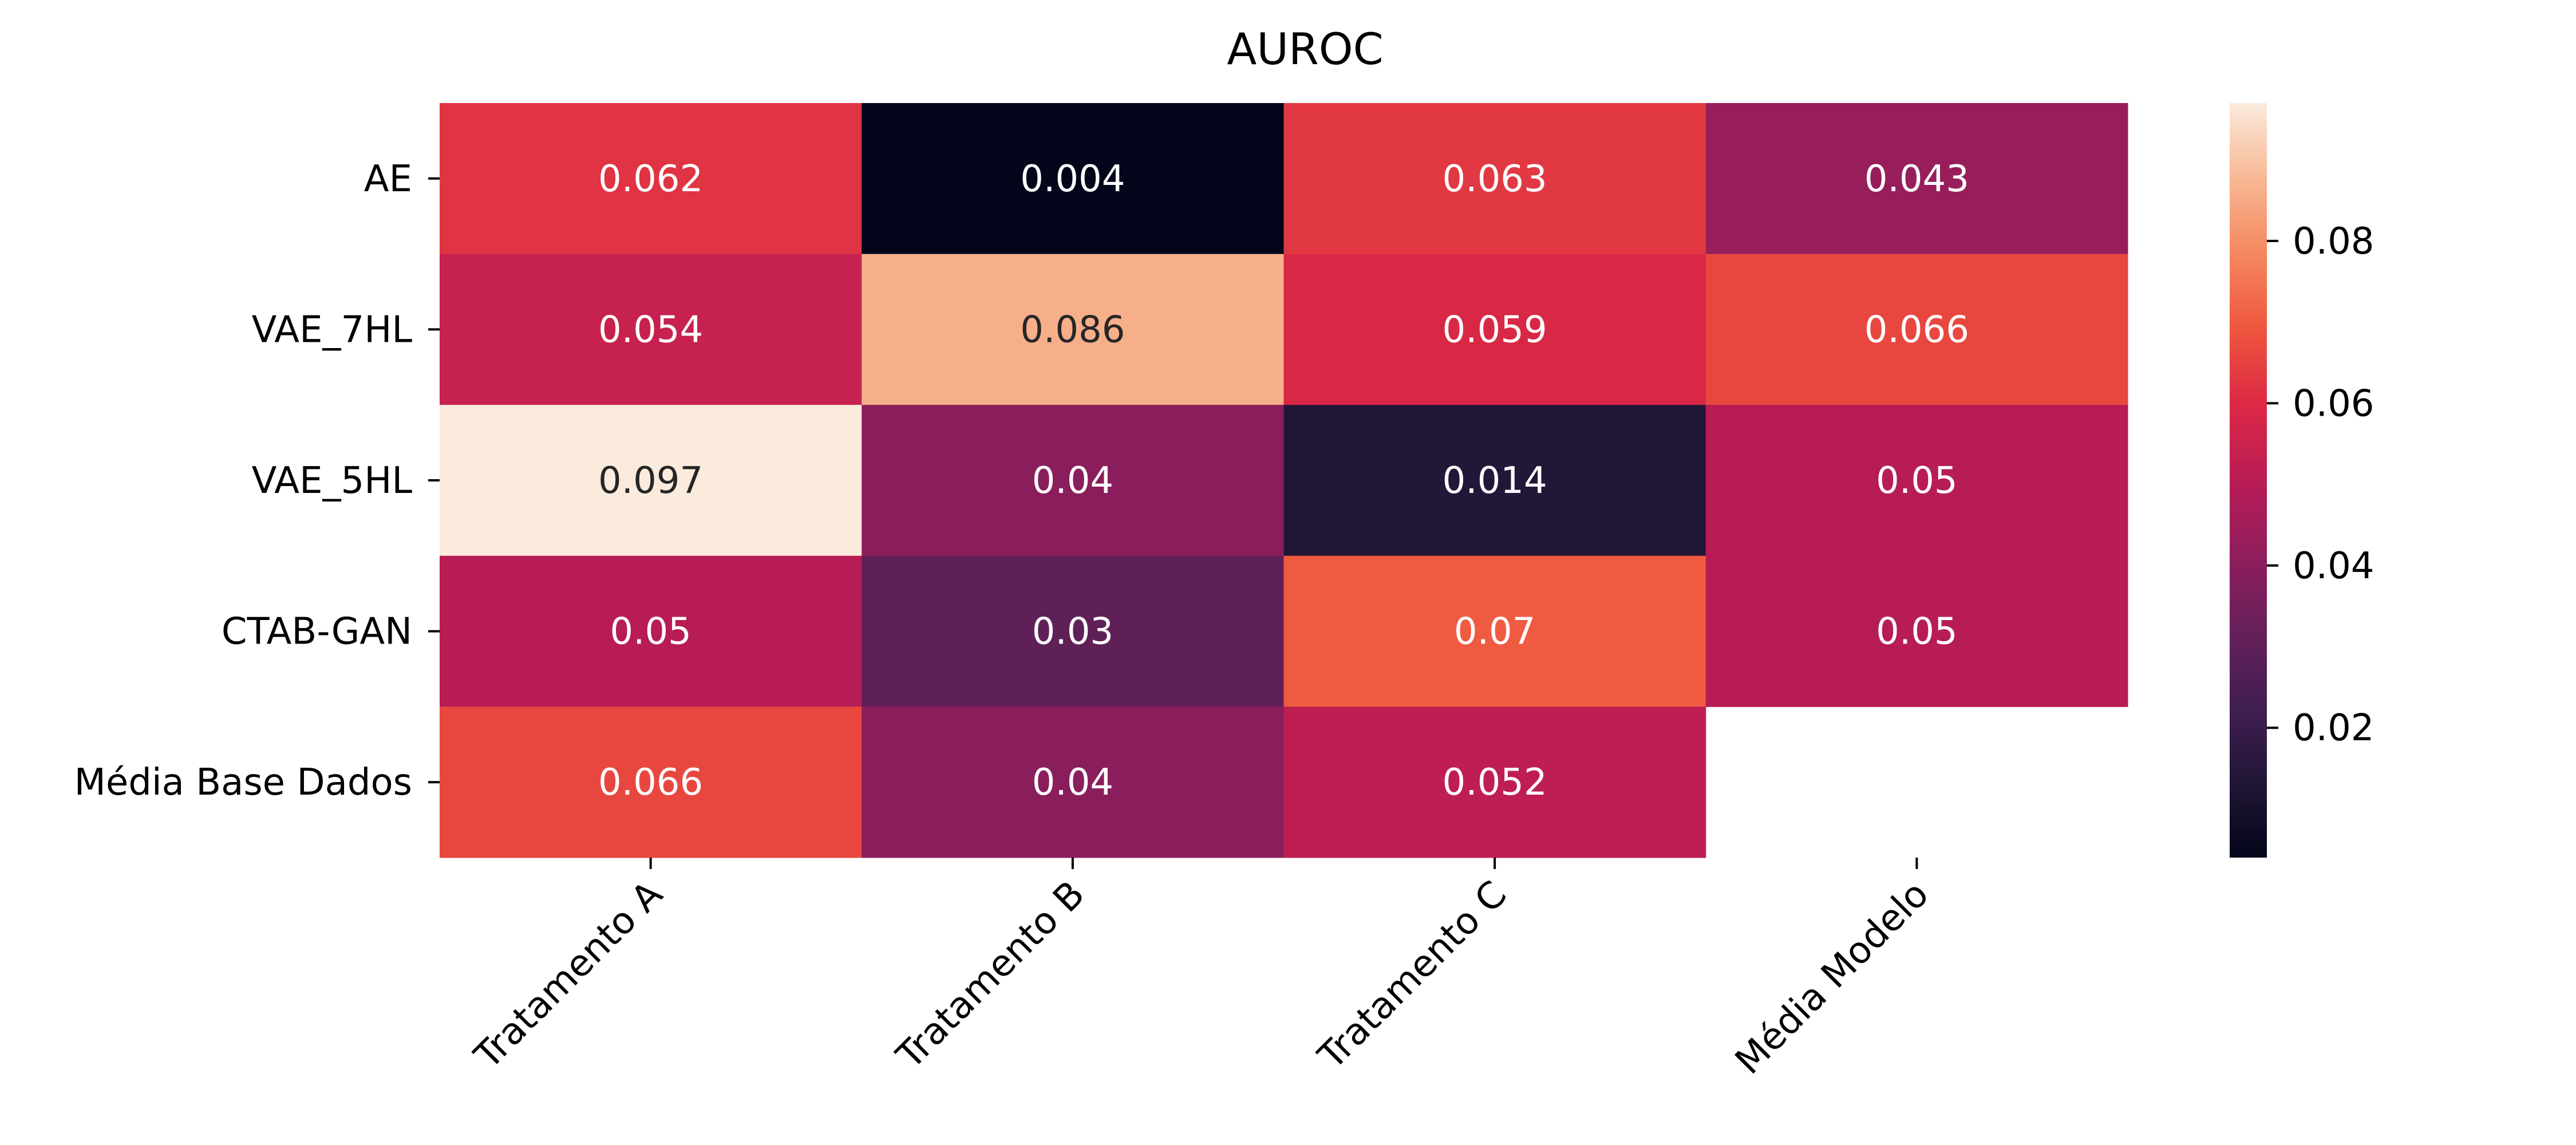  I want to click on cell-annotation: 0.097, so click(650, 481).